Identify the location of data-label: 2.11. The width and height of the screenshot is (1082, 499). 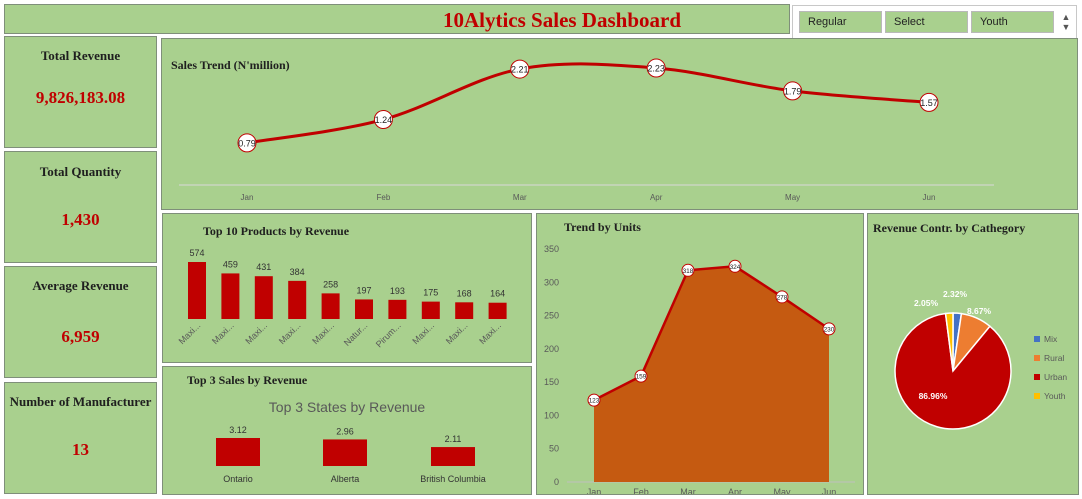
(453, 439).